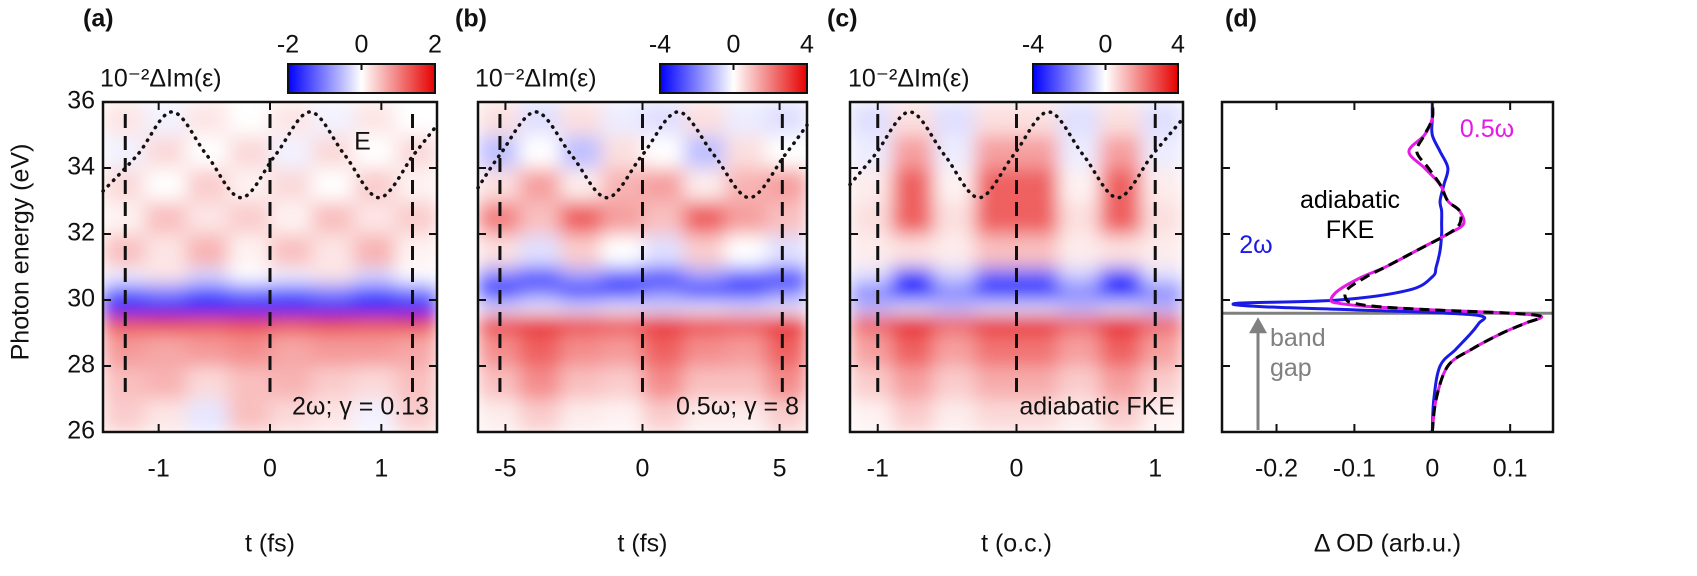  Describe the element at coordinates (1097, 407) in the screenshot. I see `panel-annotation: adiabatic FKE` at that location.